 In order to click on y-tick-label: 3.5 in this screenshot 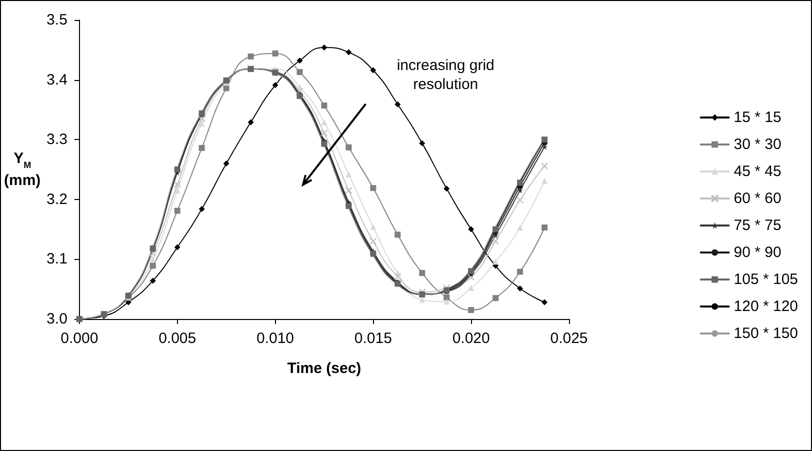, I will do `click(57, 20)`.